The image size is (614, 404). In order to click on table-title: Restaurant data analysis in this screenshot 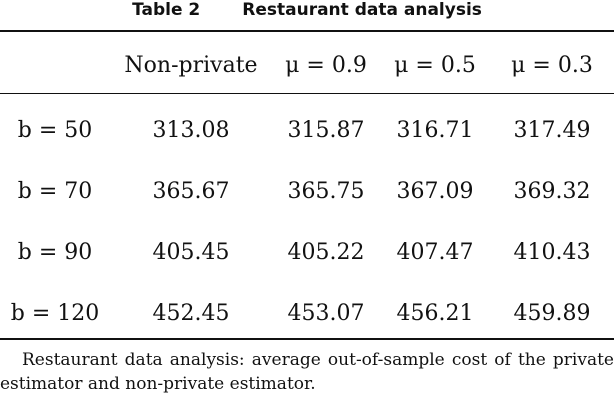, I will do `click(362, 10)`.